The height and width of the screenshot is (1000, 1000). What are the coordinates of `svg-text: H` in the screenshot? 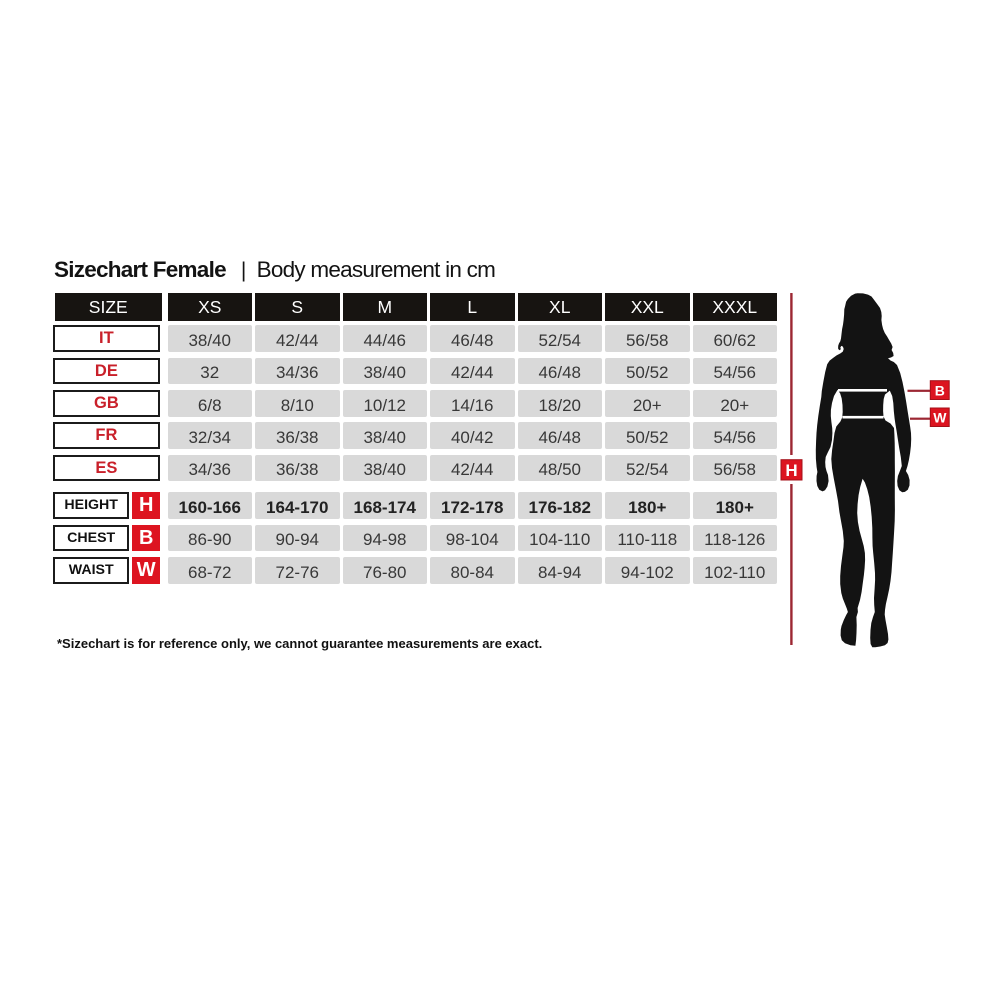 It's located at (791, 470).